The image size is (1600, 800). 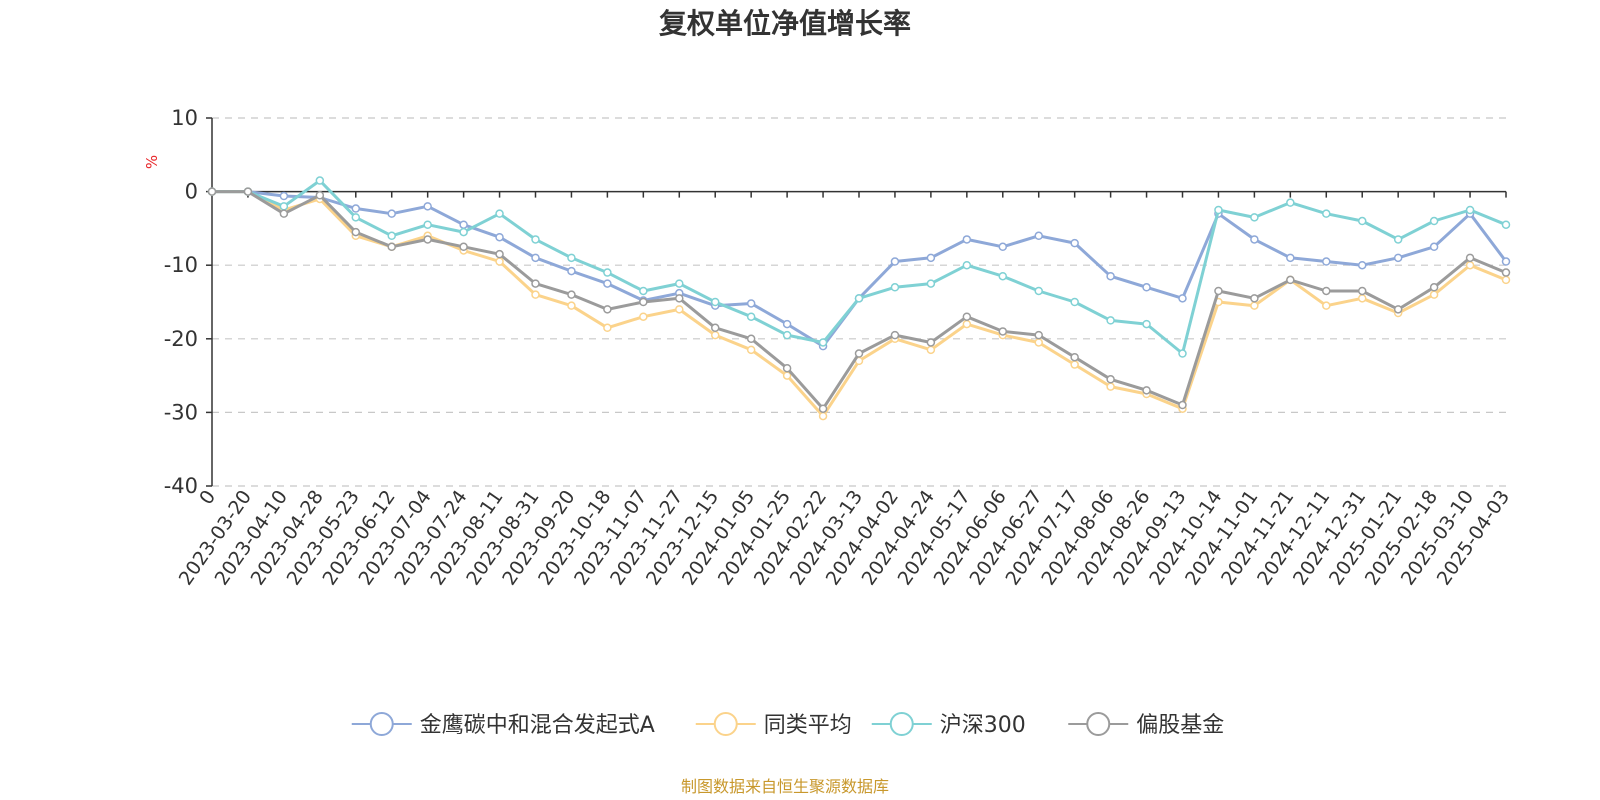 What do you see at coordinates (181, 265) in the screenshot?
I see `y-tick-label: -10` at bounding box center [181, 265].